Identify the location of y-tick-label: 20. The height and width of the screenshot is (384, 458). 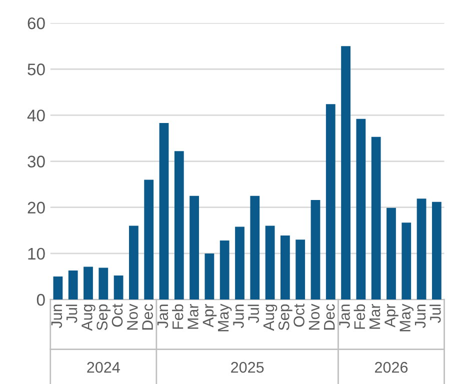
(36, 208).